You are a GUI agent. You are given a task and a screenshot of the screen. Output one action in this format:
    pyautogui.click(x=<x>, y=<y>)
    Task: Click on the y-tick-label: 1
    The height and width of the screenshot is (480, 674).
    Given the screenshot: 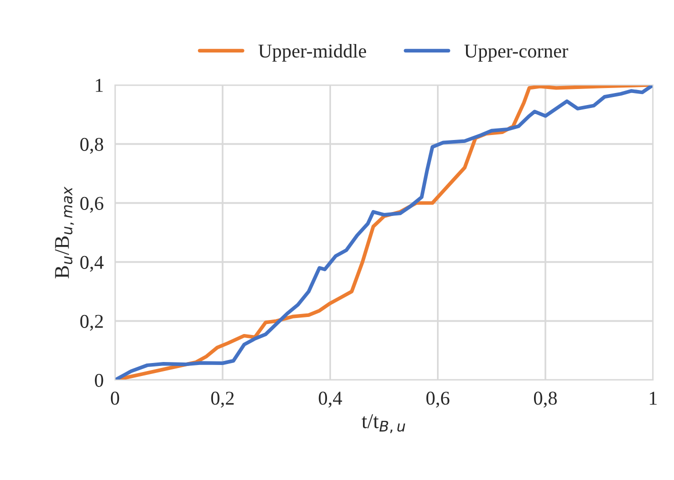 What is the action you would take?
    pyautogui.click(x=99, y=85)
    